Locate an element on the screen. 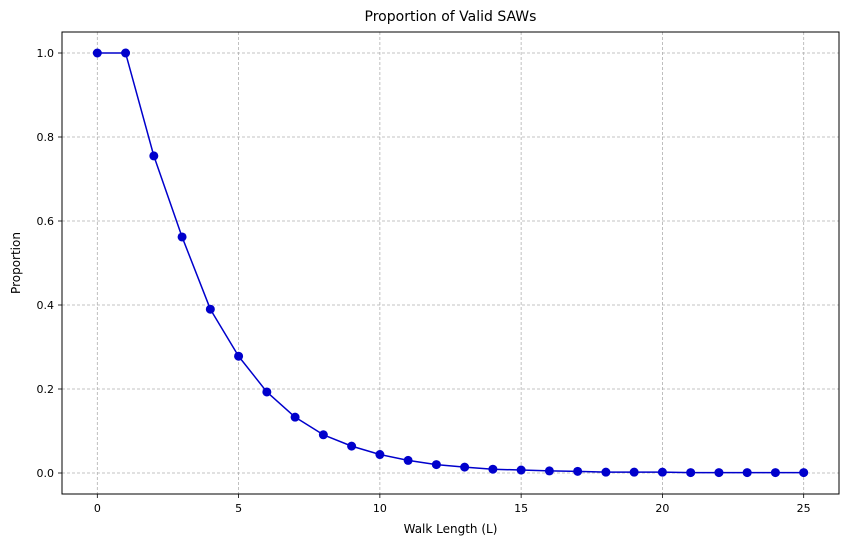 Image resolution: width=846 pixels, height=547 pixels. x-tick-label: 5 is located at coordinates (238, 508).